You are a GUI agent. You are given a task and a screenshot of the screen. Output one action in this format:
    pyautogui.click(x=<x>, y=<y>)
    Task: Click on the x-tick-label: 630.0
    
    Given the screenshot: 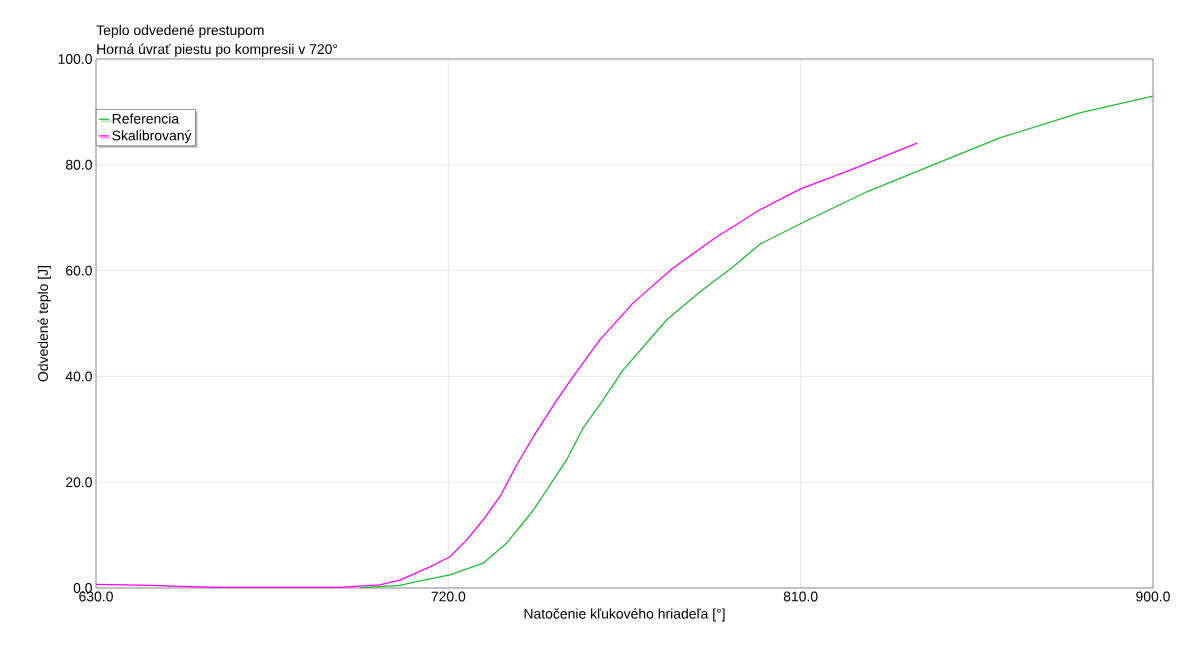 What is the action you would take?
    pyautogui.click(x=96, y=596)
    